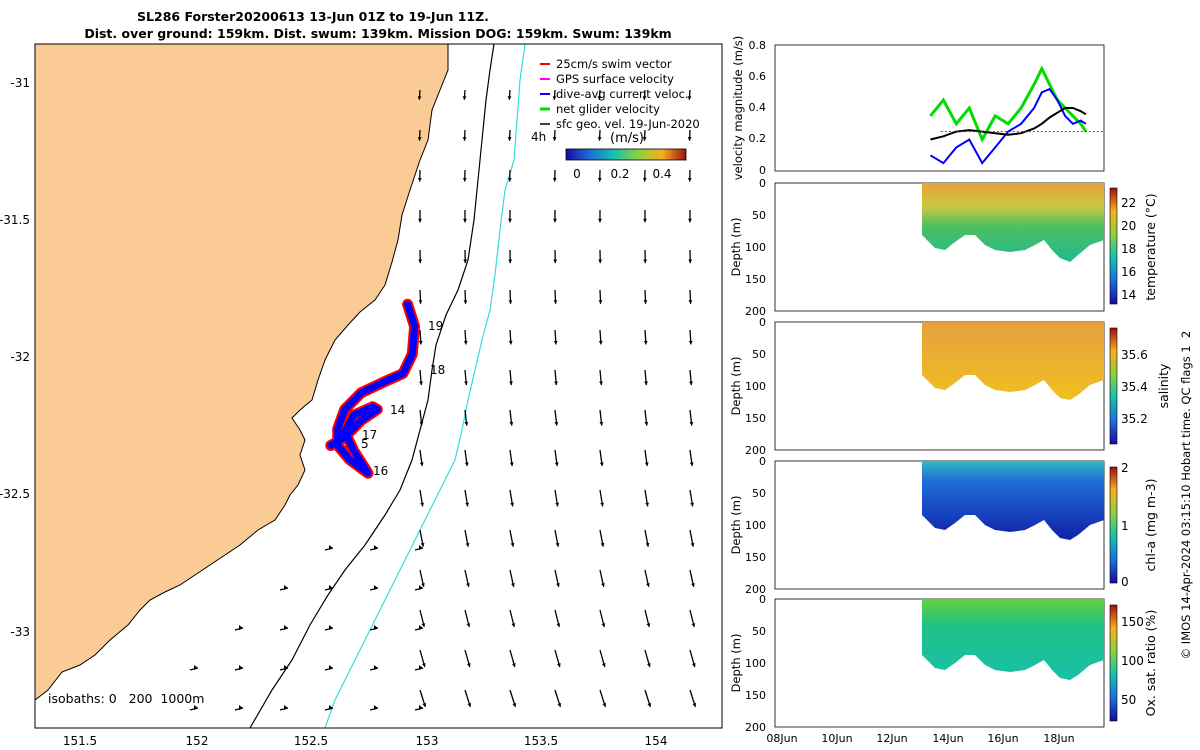 The height and width of the screenshot is (750, 1200). Describe the element at coordinates (738, 108) in the screenshot. I see `velocity-ylabel: velocity magnitude (m/s)` at that location.